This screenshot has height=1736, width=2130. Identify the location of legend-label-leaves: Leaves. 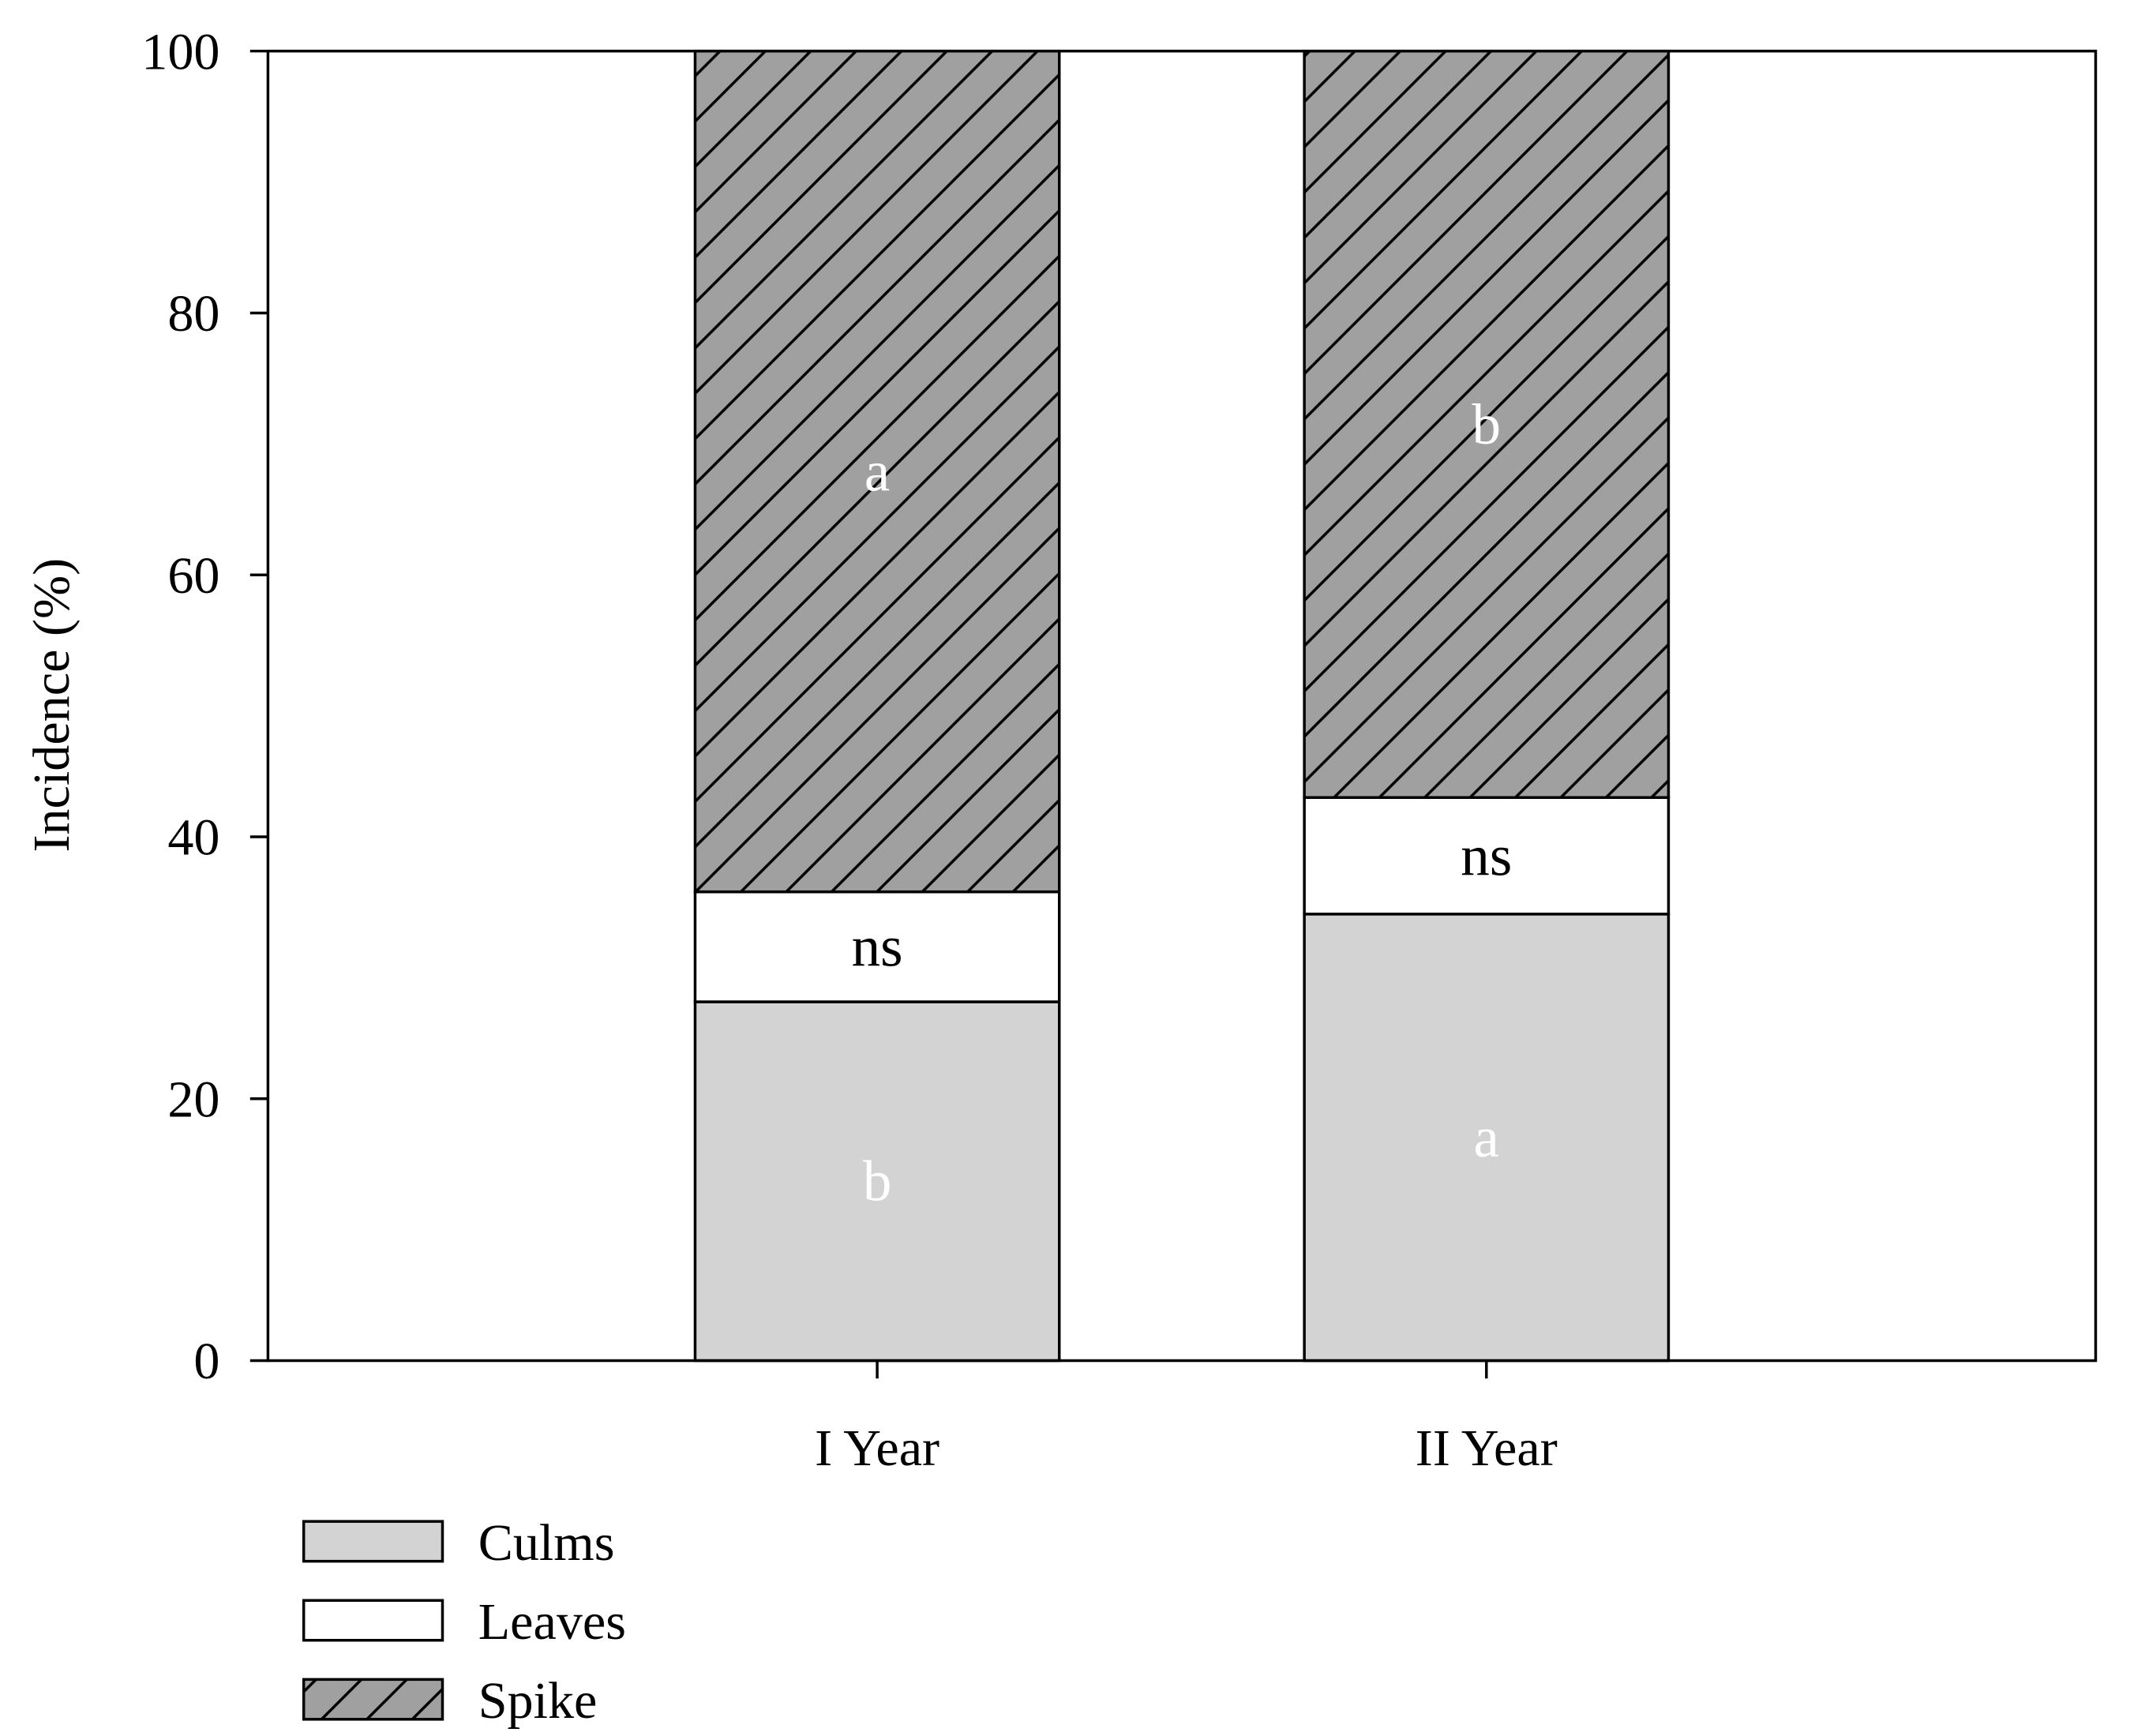
(552, 1622).